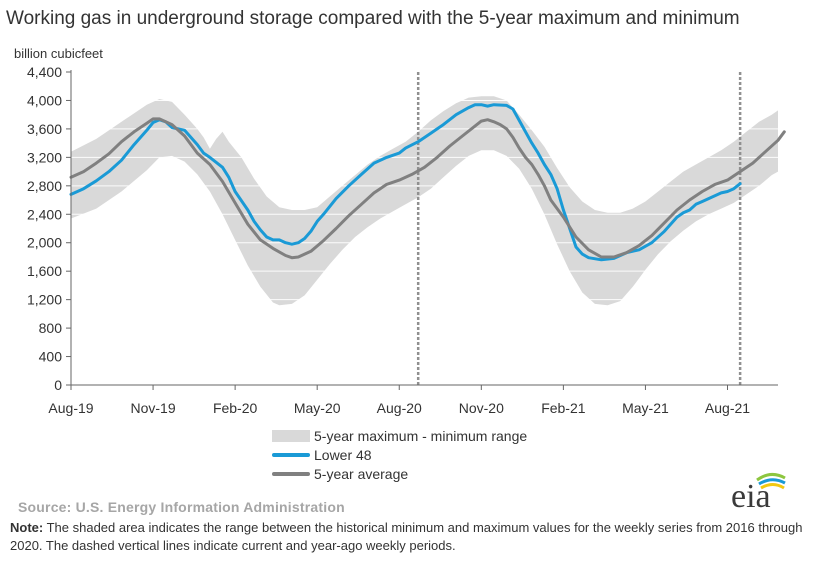 Image resolution: width=814 pixels, height=566 pixels. I want to click on y-tick-label-400: 400, so click(51, 357).